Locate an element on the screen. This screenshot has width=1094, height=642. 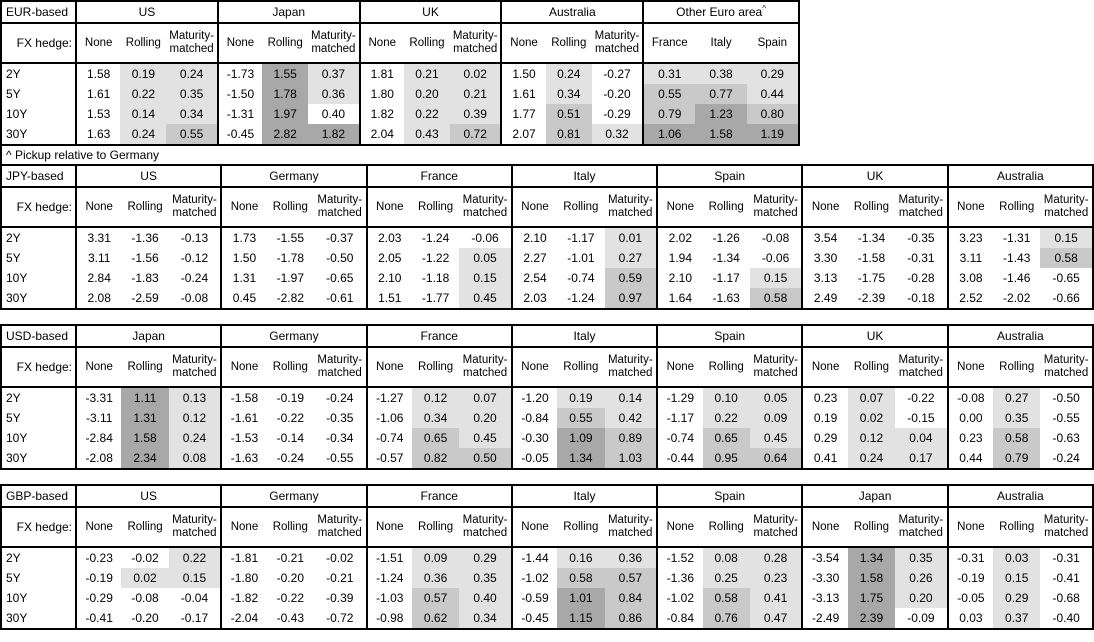
value-cell: 2.02 is located at coordinates (680, 238).